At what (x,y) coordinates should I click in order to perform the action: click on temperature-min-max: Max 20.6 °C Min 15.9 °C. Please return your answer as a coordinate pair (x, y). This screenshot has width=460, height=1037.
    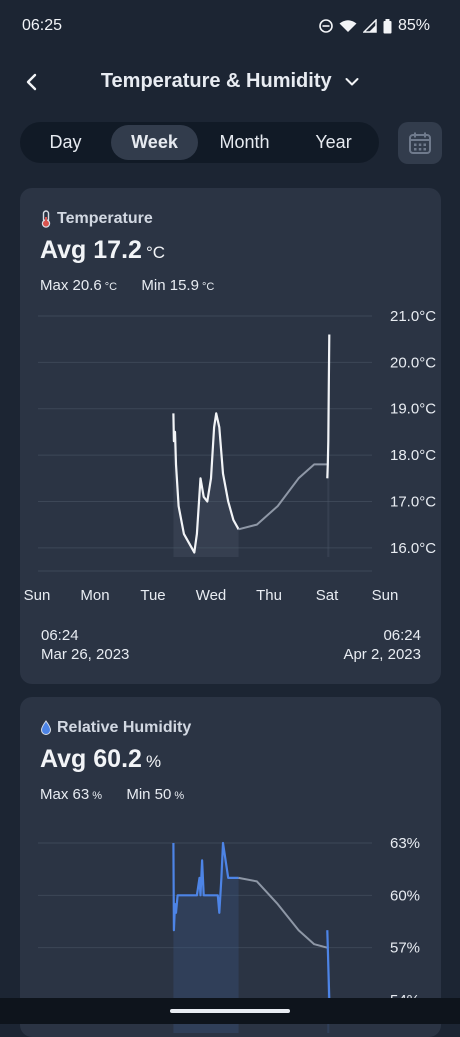
    Looking at the image, I should click on (127, 285).